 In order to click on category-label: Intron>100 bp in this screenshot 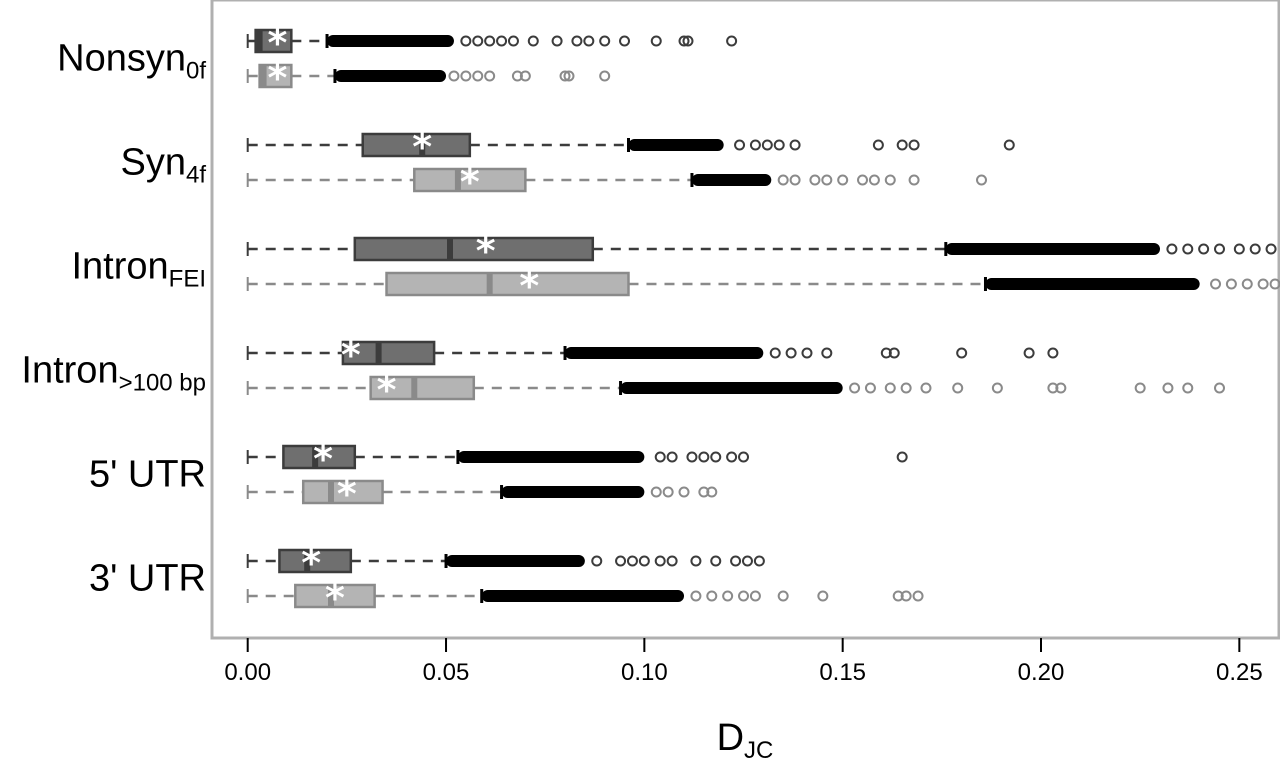, I will do `click(113, 373)`.